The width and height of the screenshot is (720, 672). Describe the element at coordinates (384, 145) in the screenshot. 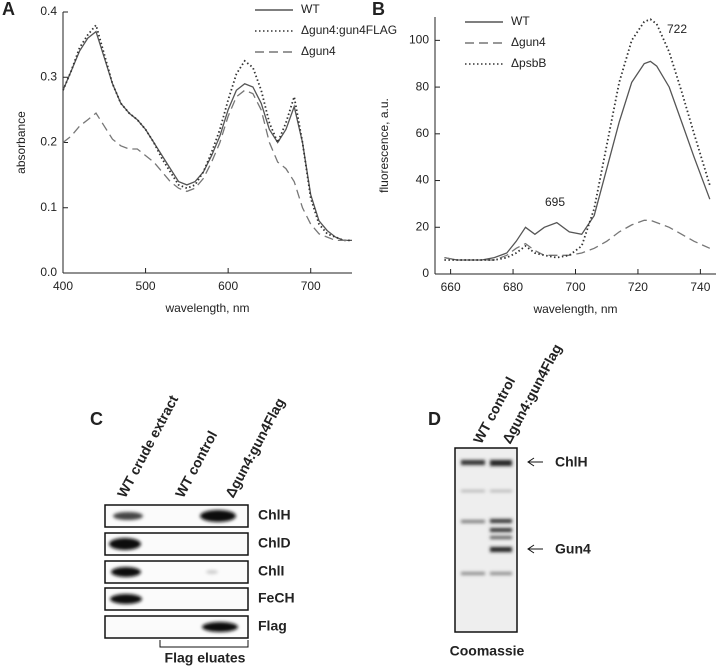

I see `y-axis-label: fluorescence, a.u.` at that location.